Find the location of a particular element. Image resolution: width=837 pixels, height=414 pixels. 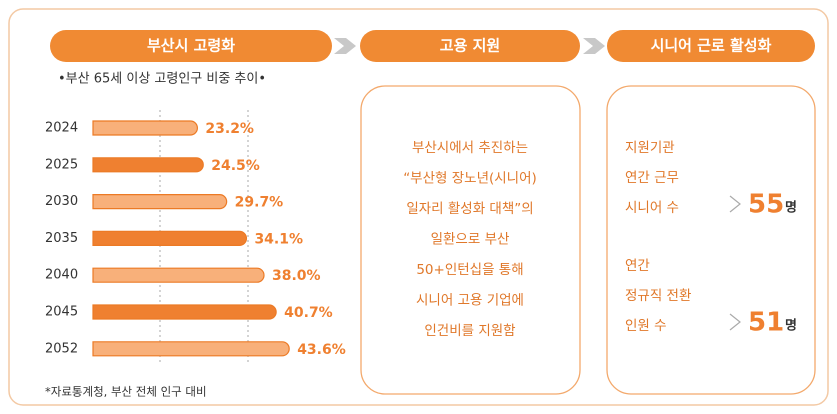

result-label: 시니어 수 is located at coordinates (652, 208).